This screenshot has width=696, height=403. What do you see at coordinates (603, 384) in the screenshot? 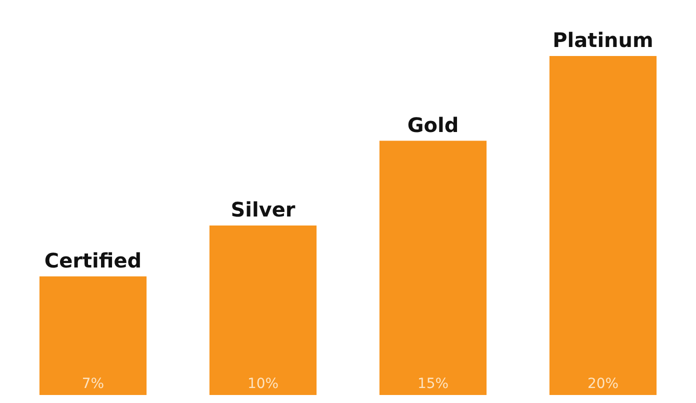
I see `data-label: 20%` at bounding box center [603, 384].